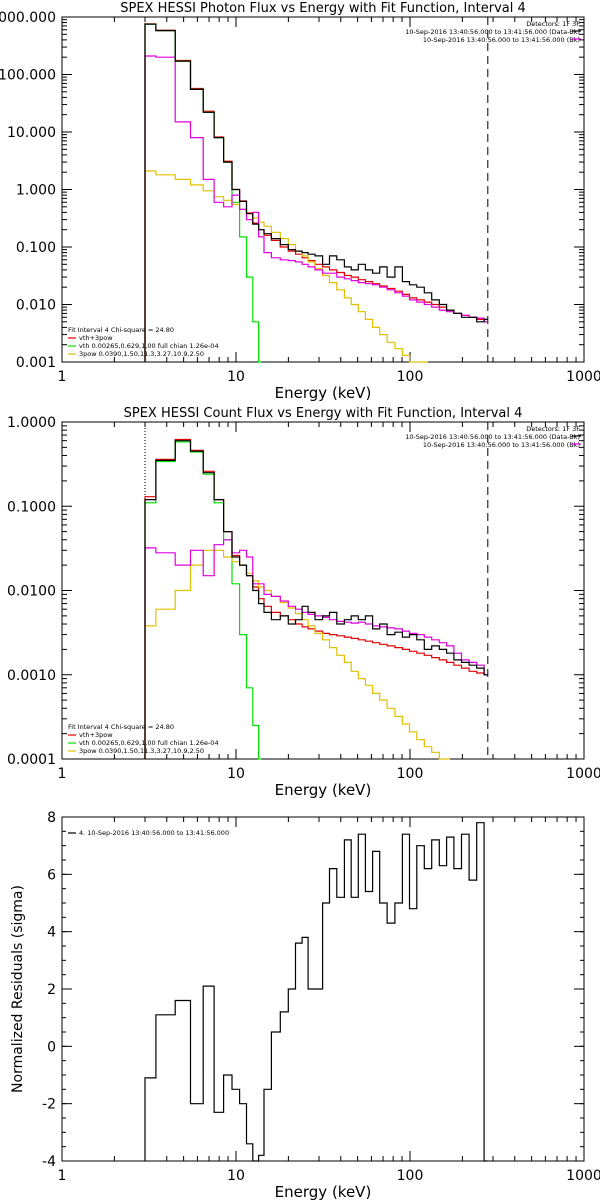  Describe the element at coordinates (51, 875) in the screenshot. I see `y-tick-label-2: 6` at that location.